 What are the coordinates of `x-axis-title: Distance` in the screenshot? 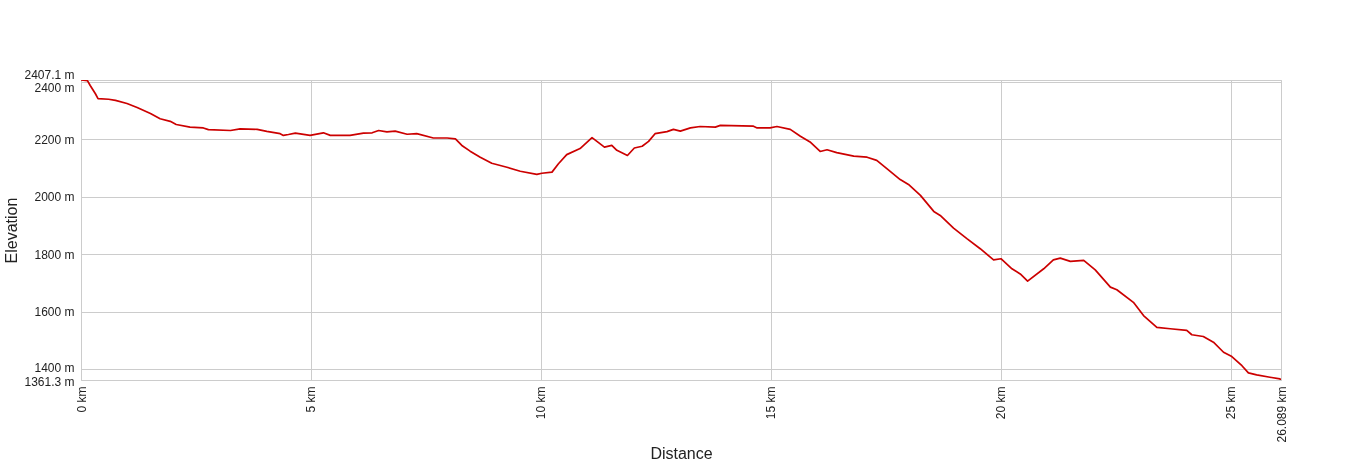 It's located at (681, 452).